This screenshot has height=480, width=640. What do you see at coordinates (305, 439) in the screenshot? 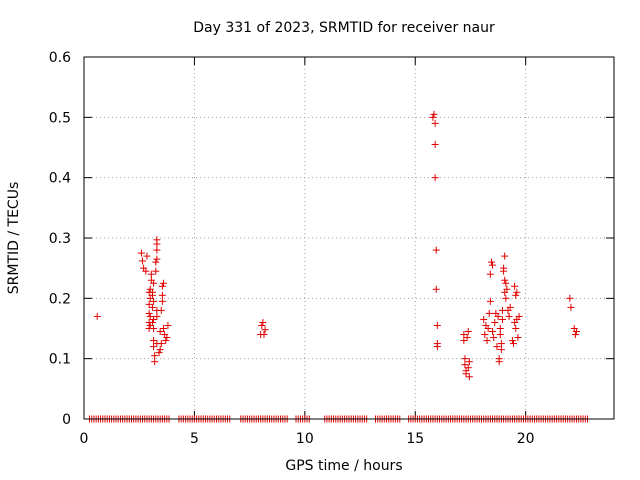
I see `x-tick-label: 10` at bounding box center [305, 439].